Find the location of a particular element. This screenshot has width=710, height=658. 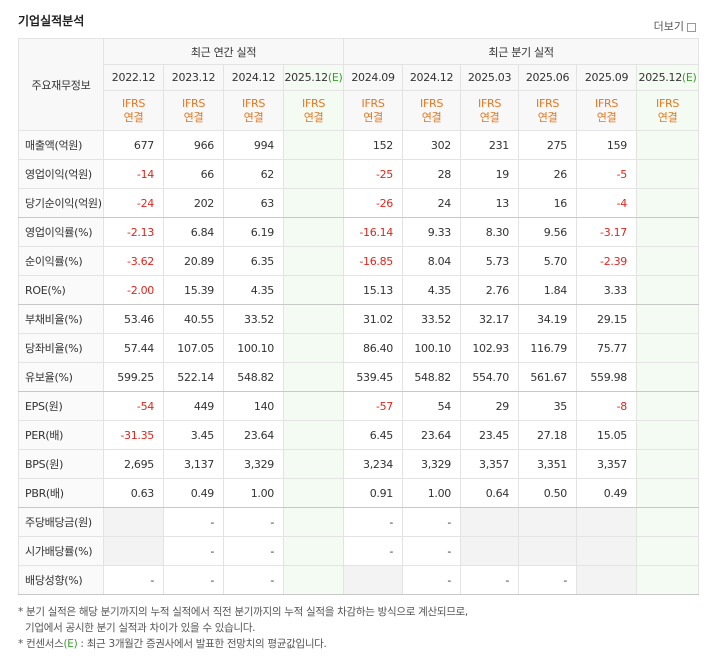

value-cell: 0.63 is located at coordinates (133, 493).